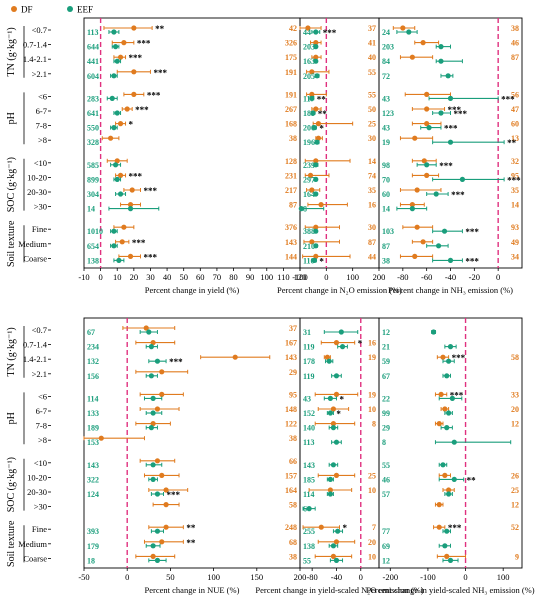  I want to click on sample-size-eef: 388, so click(309, 231).